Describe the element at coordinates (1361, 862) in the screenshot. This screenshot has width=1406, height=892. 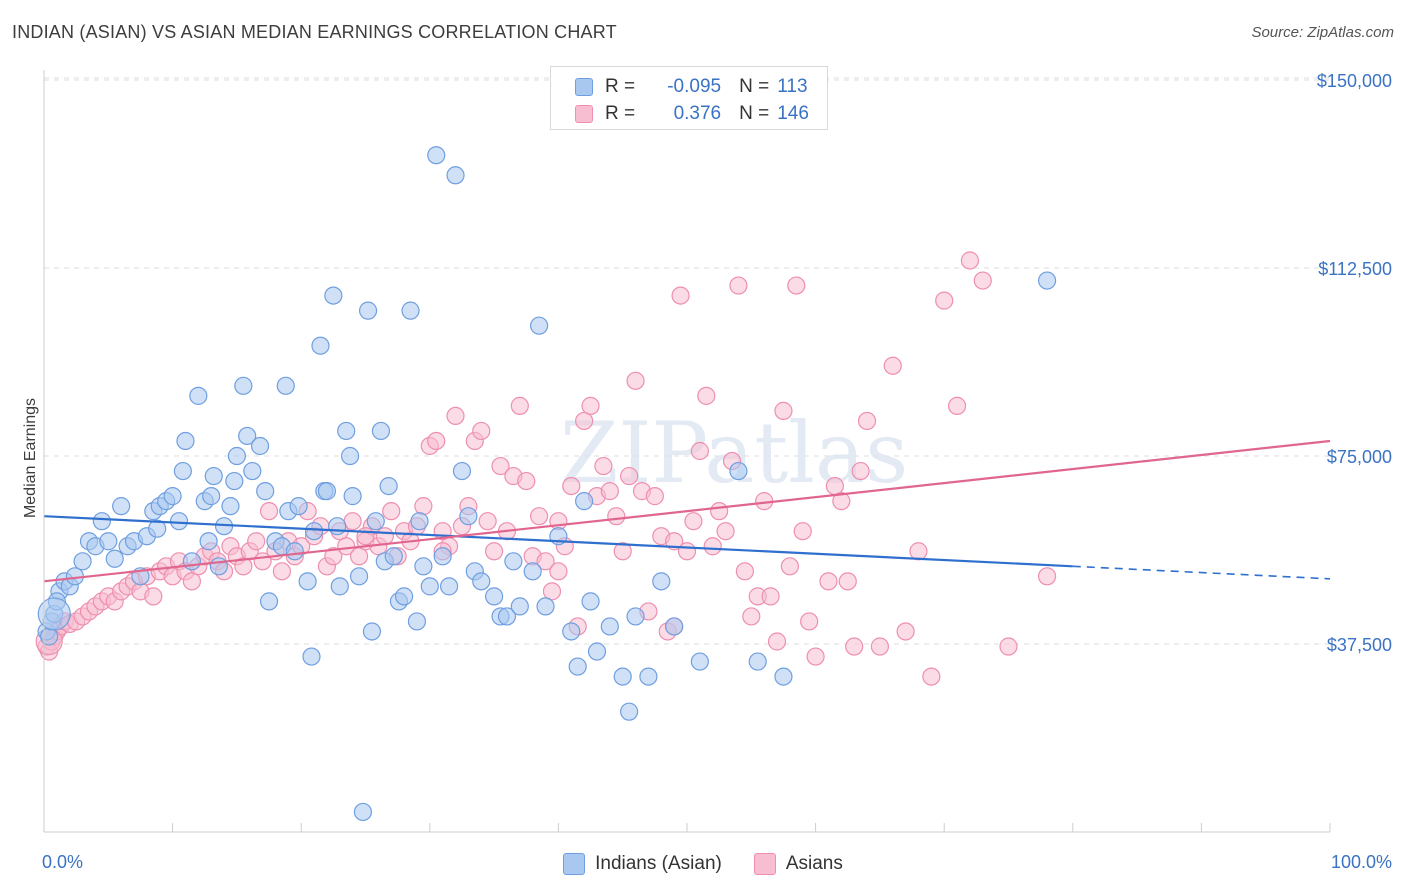
I see `x-tick-label-max: 100.0%` at that location.